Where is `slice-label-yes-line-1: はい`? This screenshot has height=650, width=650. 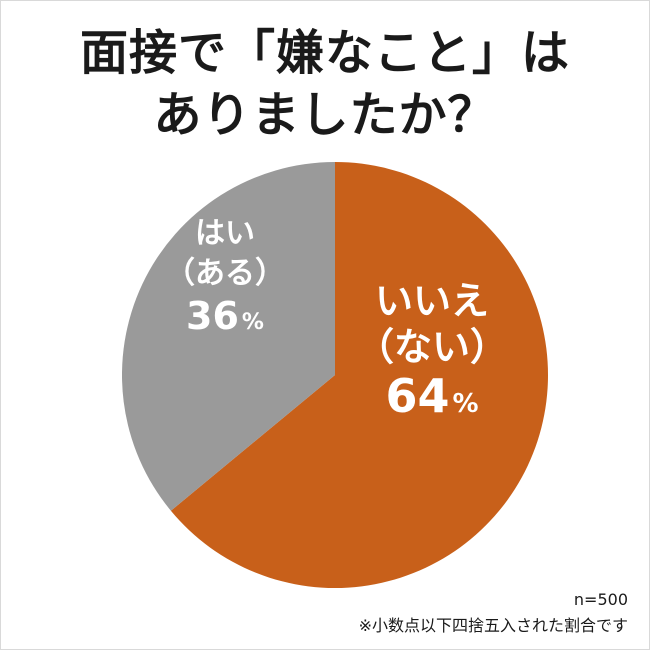 slice-label-yes-line-1: はい is located at coordinates (225, 233).